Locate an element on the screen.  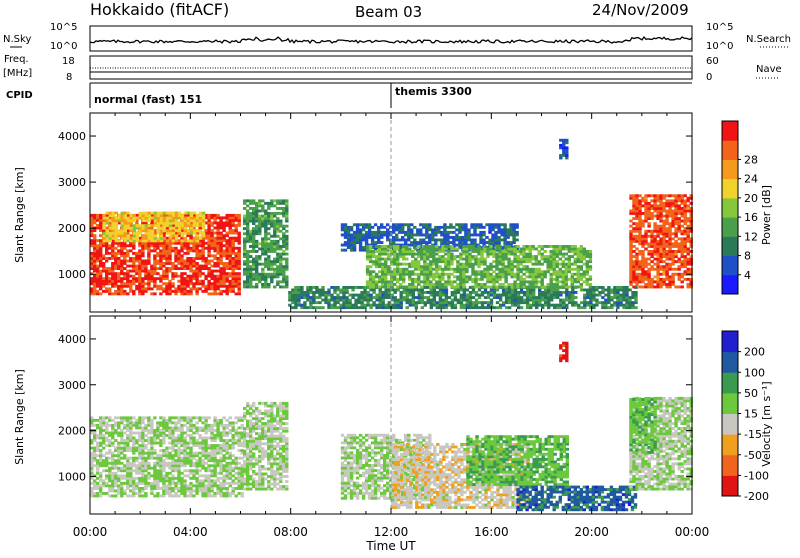
cpid-label: CPID is located at coordinates (19, 95).